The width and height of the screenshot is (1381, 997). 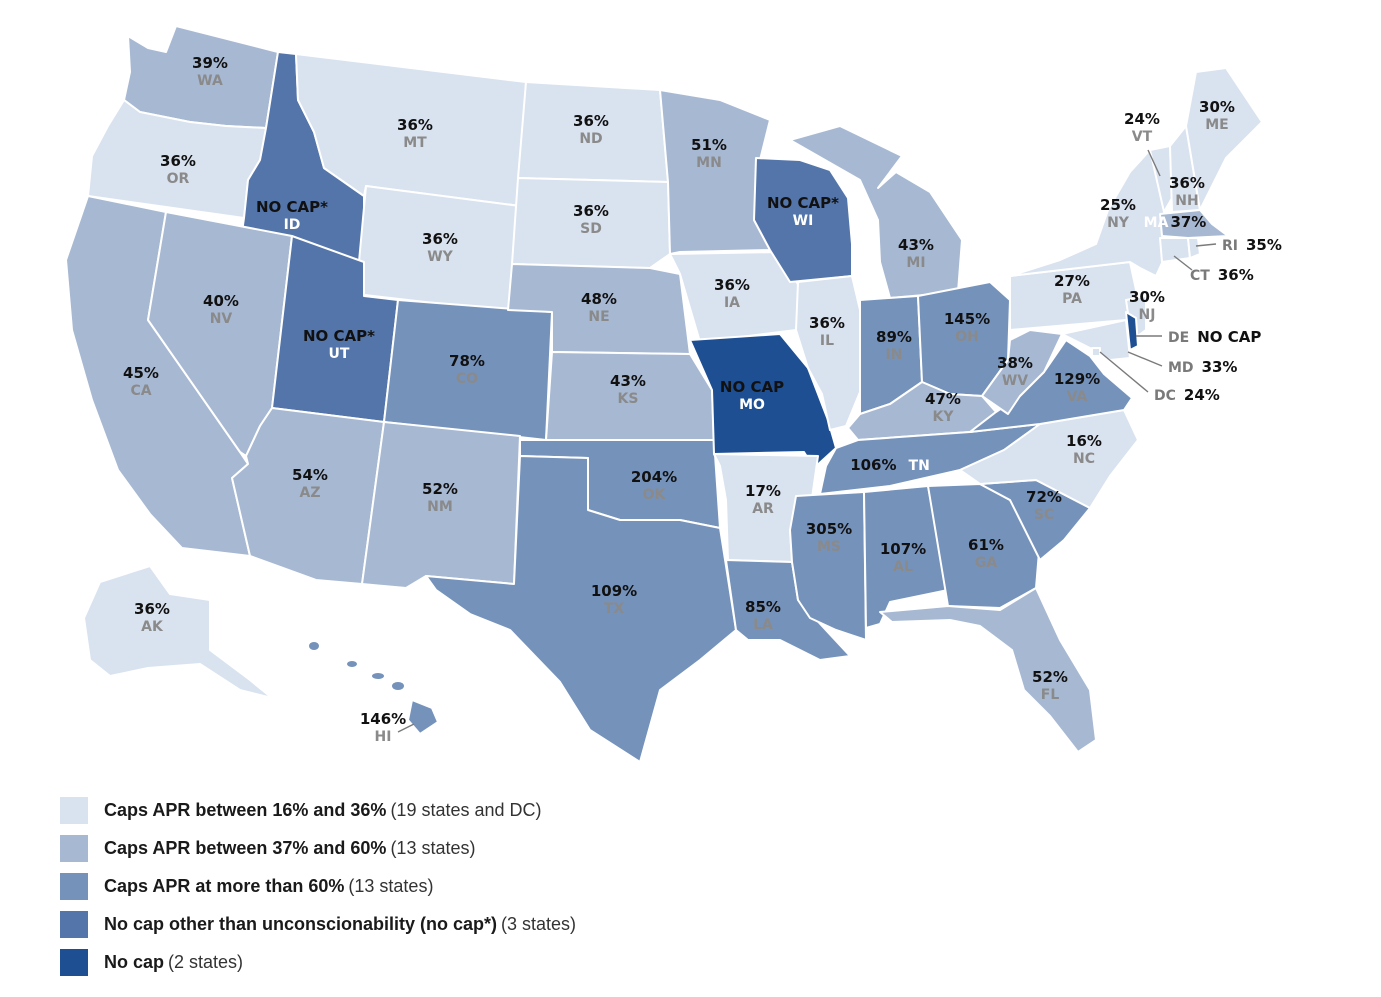 What do you see at coordinates (410, 962) in the screenshot?
I see `legend-row-tier5: No cap (2 states)` at bounding box center [410, 962].